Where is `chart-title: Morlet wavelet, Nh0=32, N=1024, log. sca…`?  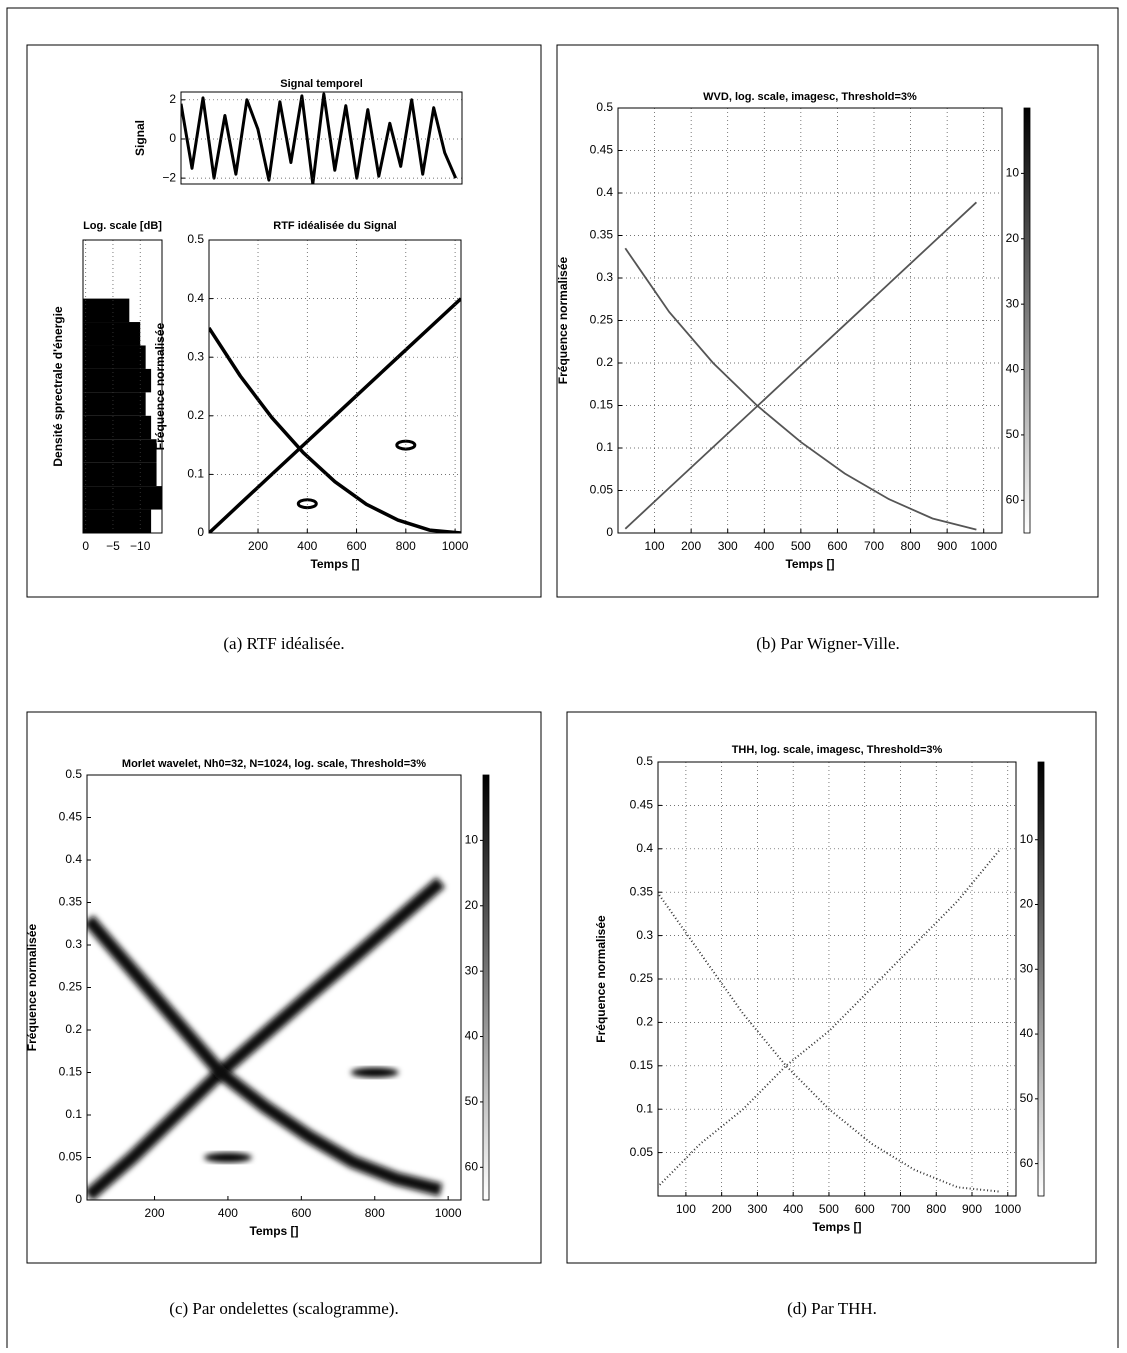 chart-title: Morlet wavelet, Nh0=32, N=1024, log. sca… is located at coordinates (274, 764).